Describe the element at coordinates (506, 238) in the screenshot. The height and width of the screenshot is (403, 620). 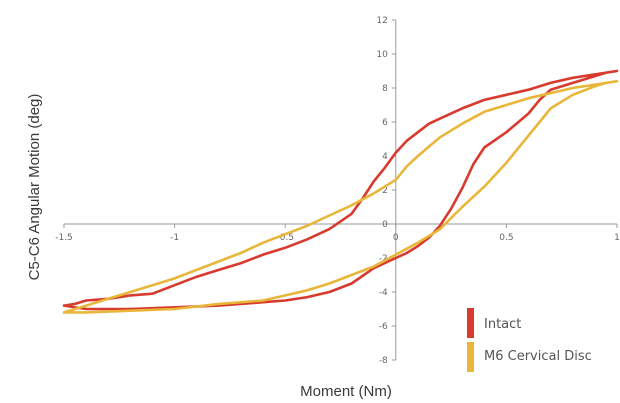
I see `x-tick-label: 0.5` at that location.